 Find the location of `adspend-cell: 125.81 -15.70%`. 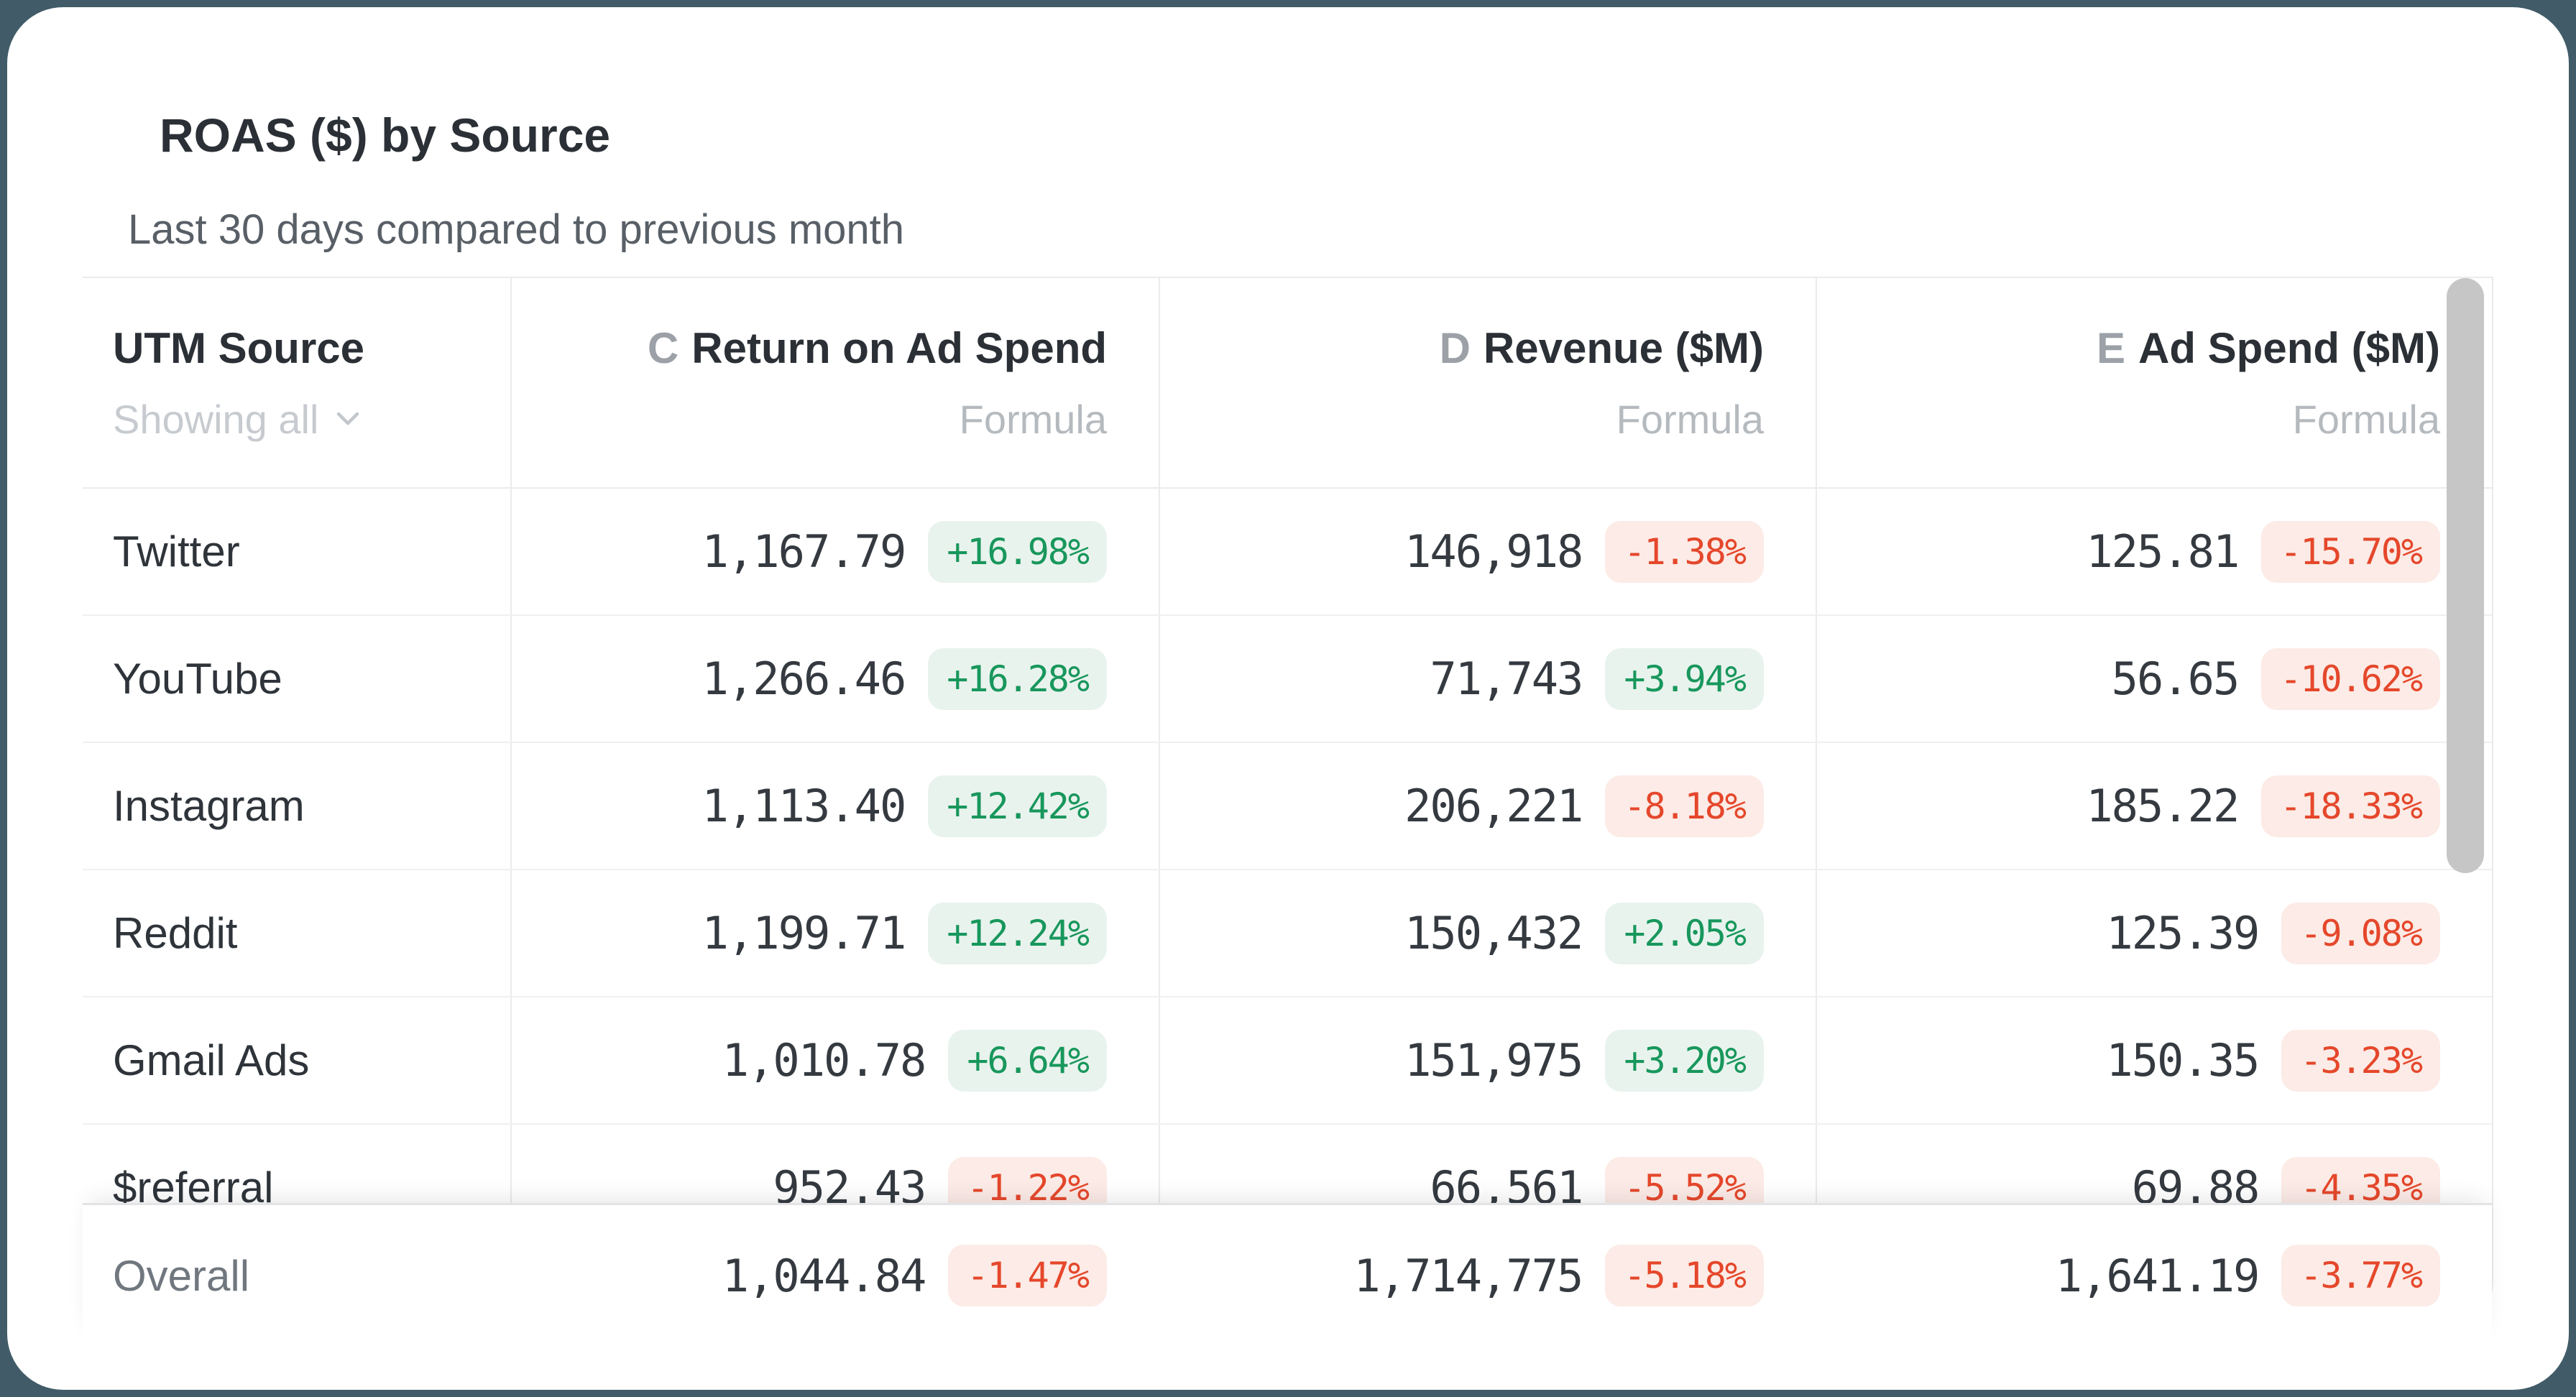

adspend-cell: 125.81 -15.70% is located at coordinates (2154, 551).